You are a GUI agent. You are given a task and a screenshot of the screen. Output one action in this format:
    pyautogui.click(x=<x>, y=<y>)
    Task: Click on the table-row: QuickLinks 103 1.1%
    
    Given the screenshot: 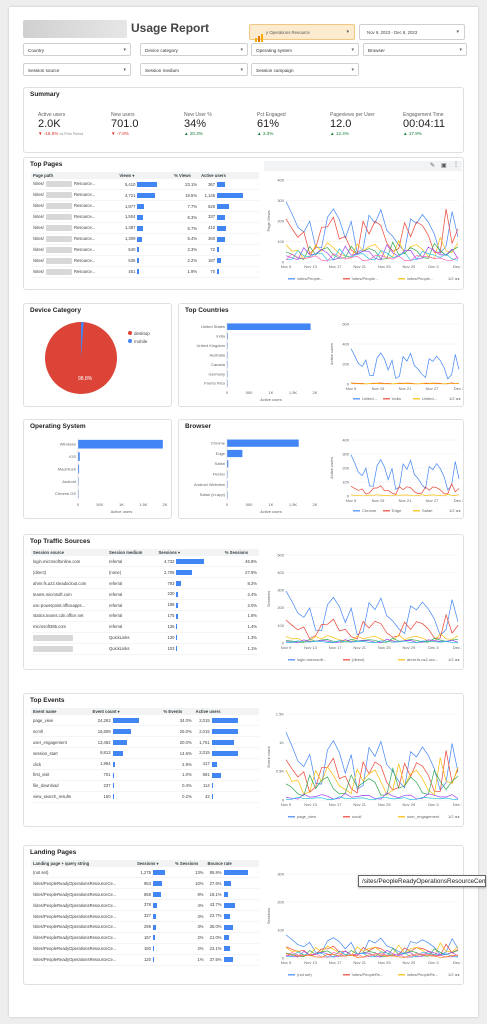 What is the action you would take?
    pyautogui.click(x=145, y=649)
    